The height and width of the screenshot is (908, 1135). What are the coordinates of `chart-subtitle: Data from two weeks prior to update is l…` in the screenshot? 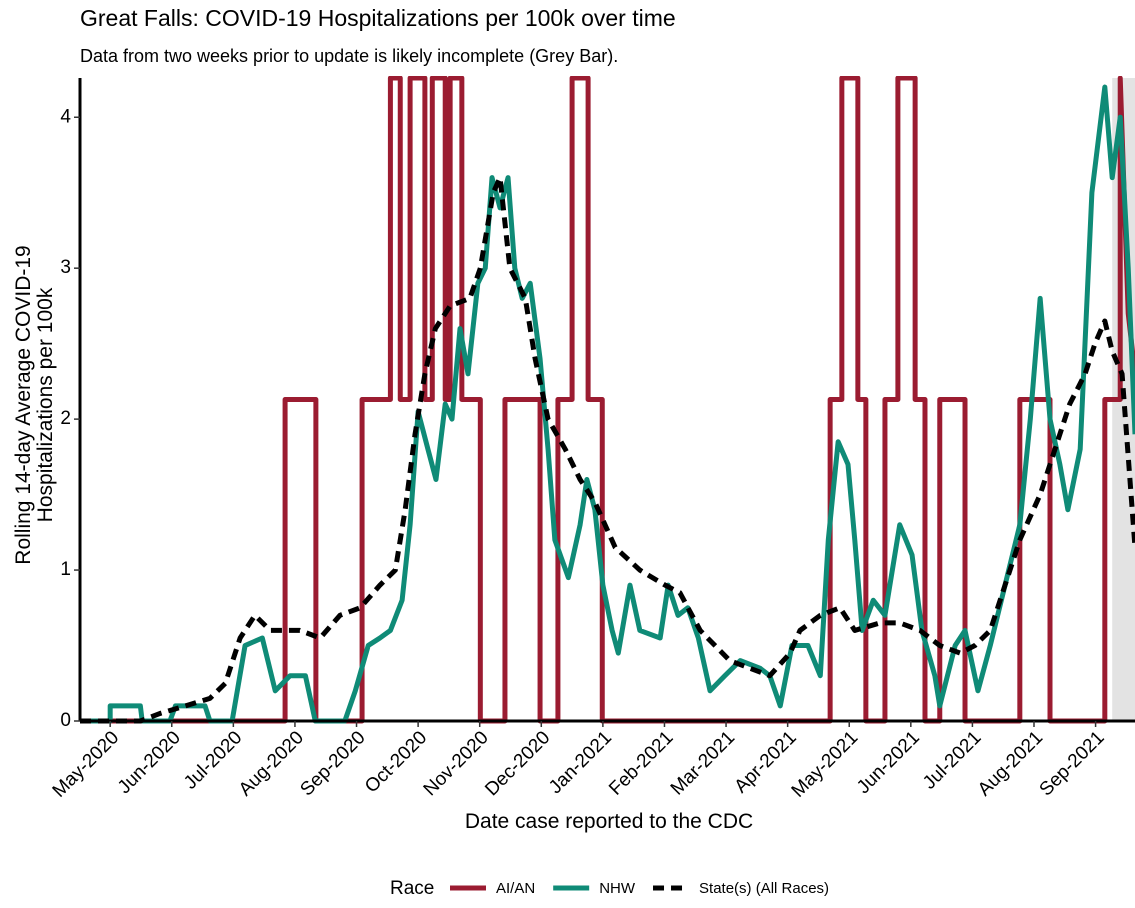 It's located at (349, 56).